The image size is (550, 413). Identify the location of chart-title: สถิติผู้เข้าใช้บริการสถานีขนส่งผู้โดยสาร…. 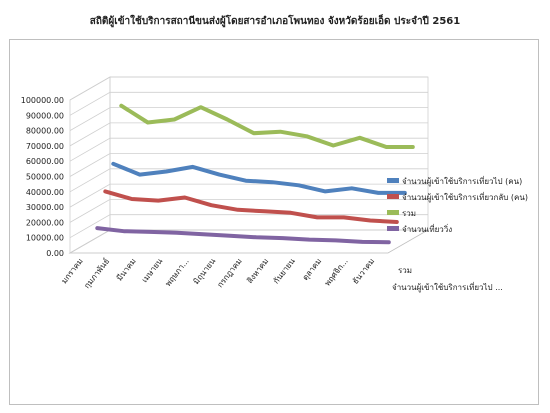
(275, 21).